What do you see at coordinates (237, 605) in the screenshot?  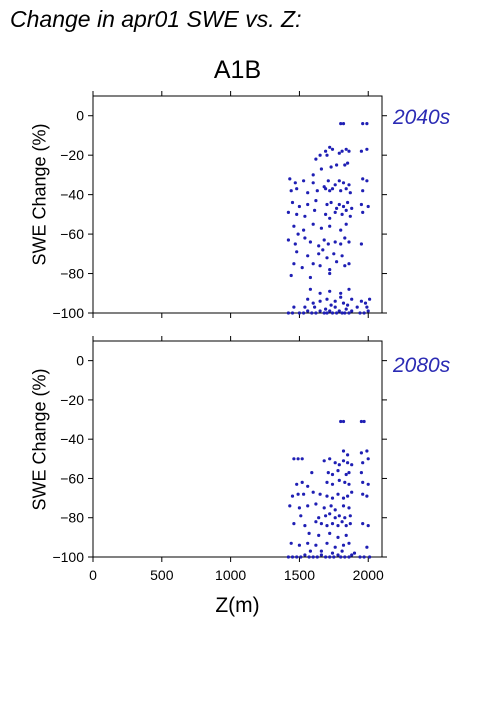 I see `x-axis-label: Z(m)` at bounding box center [237, 605].